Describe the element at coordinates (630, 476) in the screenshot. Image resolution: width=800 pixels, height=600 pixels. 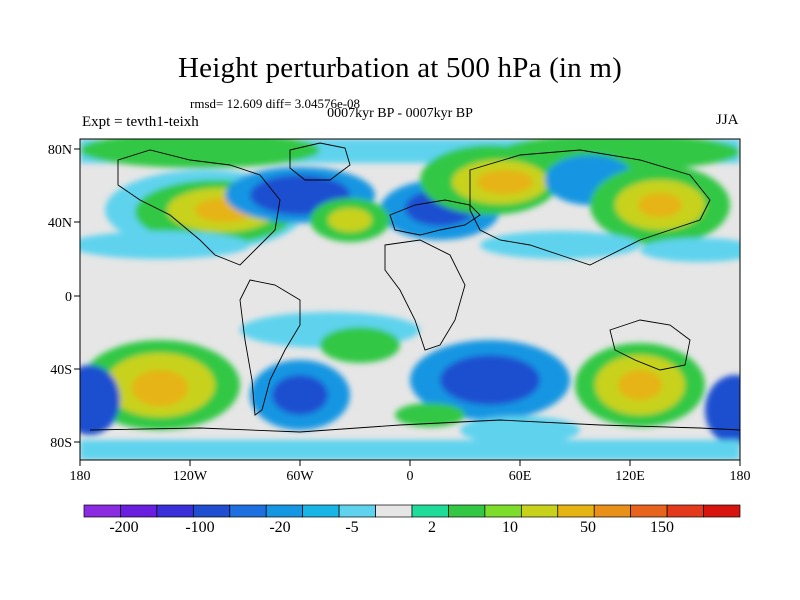
I see `x-tick-label: 120E` at that location.